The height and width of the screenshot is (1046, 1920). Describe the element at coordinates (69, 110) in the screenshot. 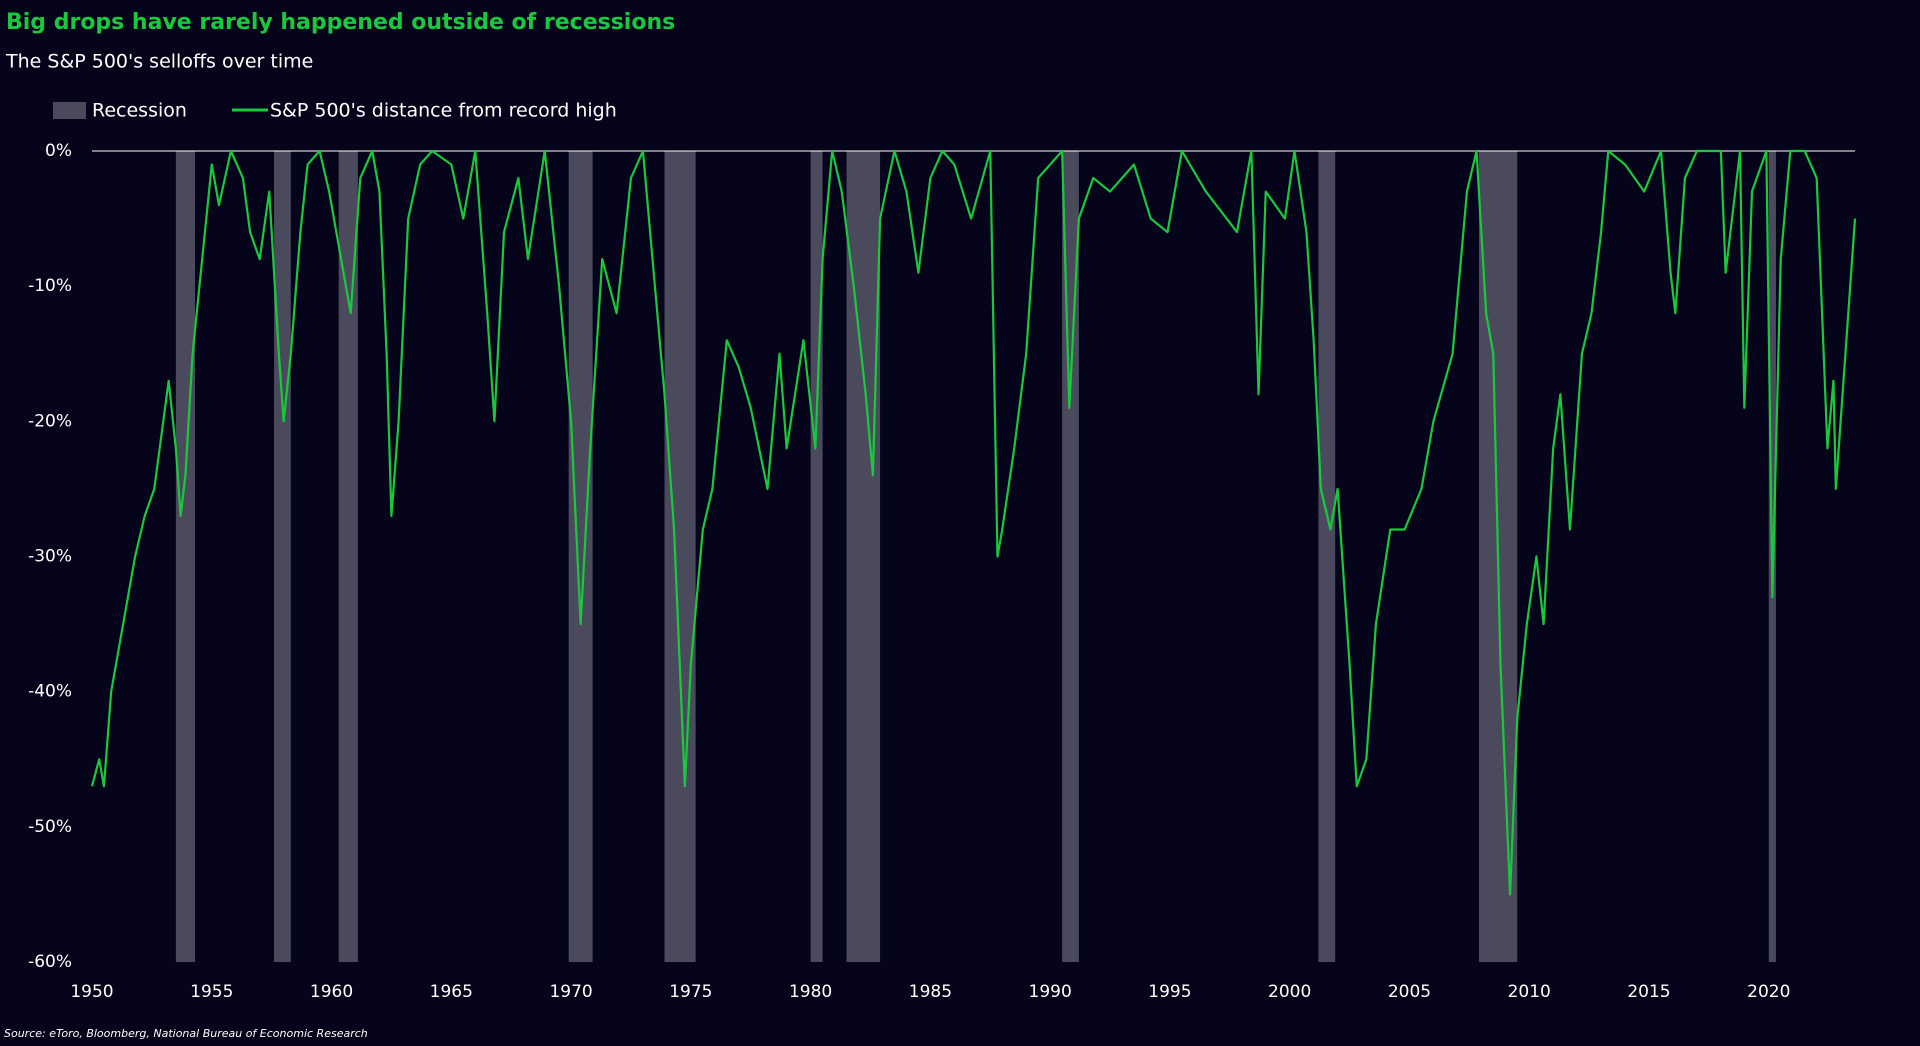

I see `legend-swatch` at that location.